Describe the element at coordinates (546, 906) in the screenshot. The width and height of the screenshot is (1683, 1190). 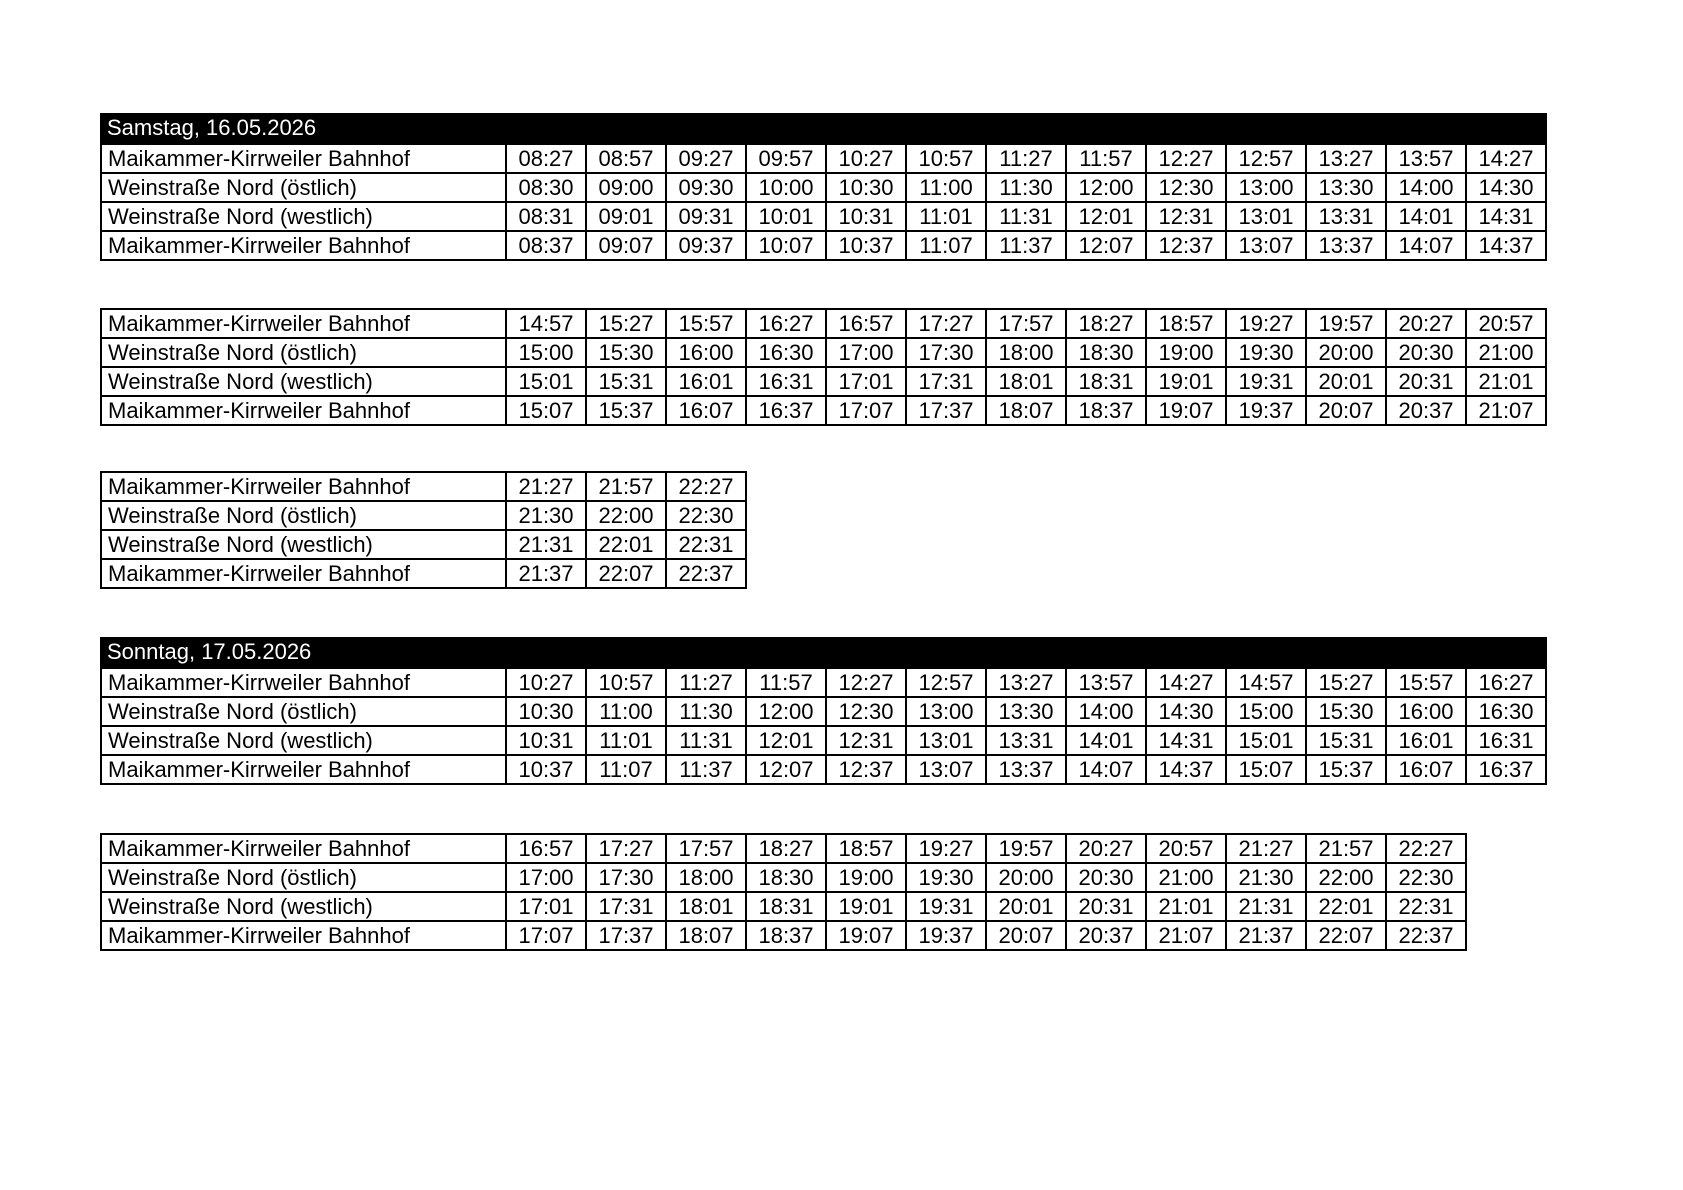
I see `departure-time-cell: 17:01` at that location.